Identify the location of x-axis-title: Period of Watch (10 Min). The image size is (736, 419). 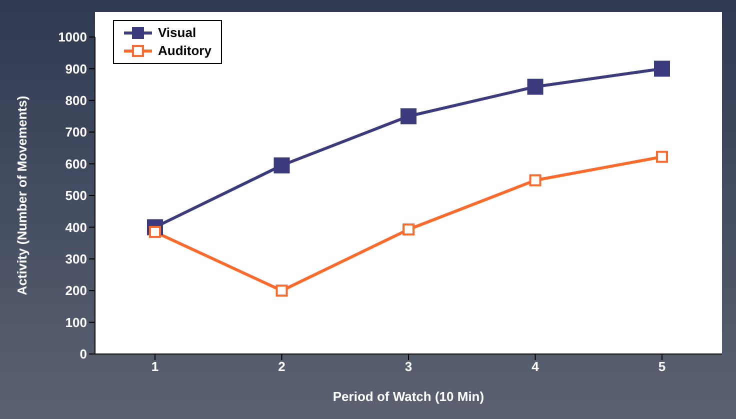
(408, 396).